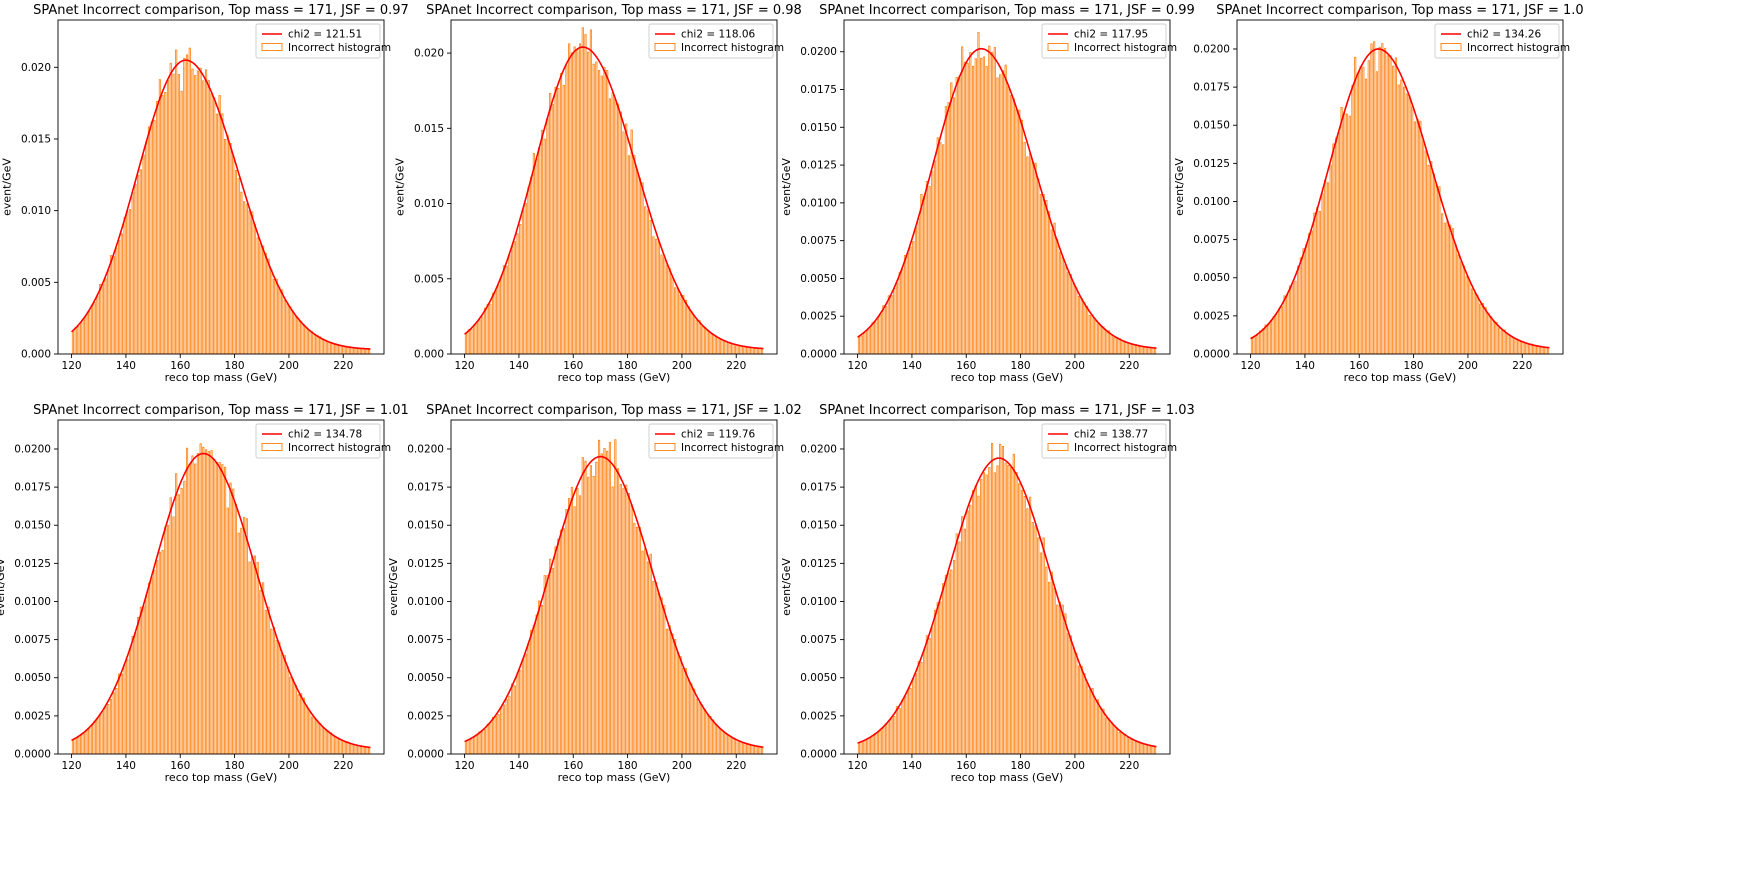 The width and height of the screenshot is (1744, 876). What do you see at coordinates (1504, 35) in the screenshot?
I see `legend-label-fit: chi2 = 134.26` at bounding box center [1504, 35].